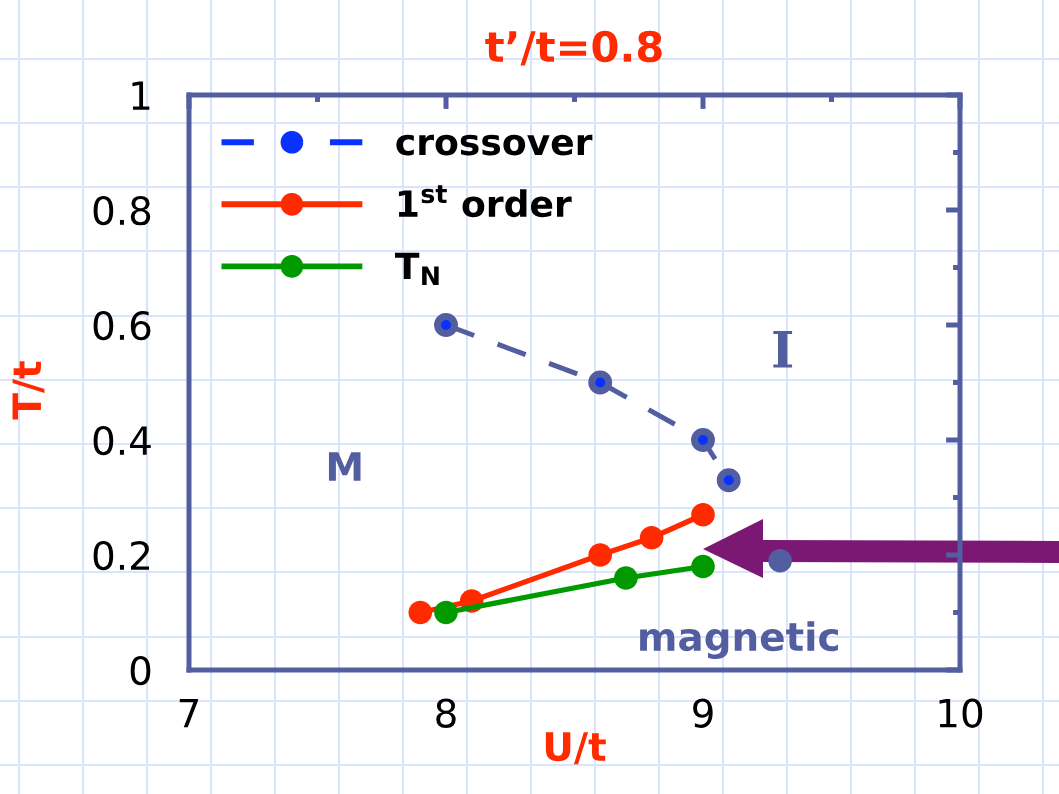 The width and height of the screenshot is (1059, 794). Describe the element at coordinates (189, 713) in the screenshot. I see `x-tick-label: 7` at that location.